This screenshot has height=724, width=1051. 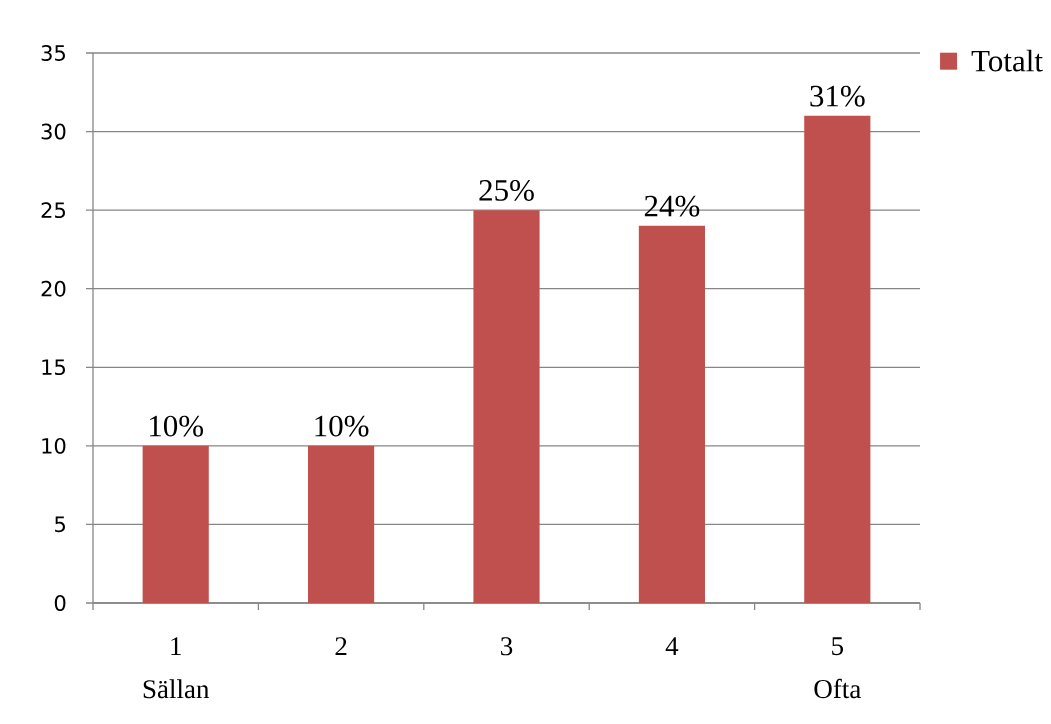 What do you see at coordinates (507, 646) in the screenshot?
I see `x-tick-label: 3` at bounding box center [507, 646].